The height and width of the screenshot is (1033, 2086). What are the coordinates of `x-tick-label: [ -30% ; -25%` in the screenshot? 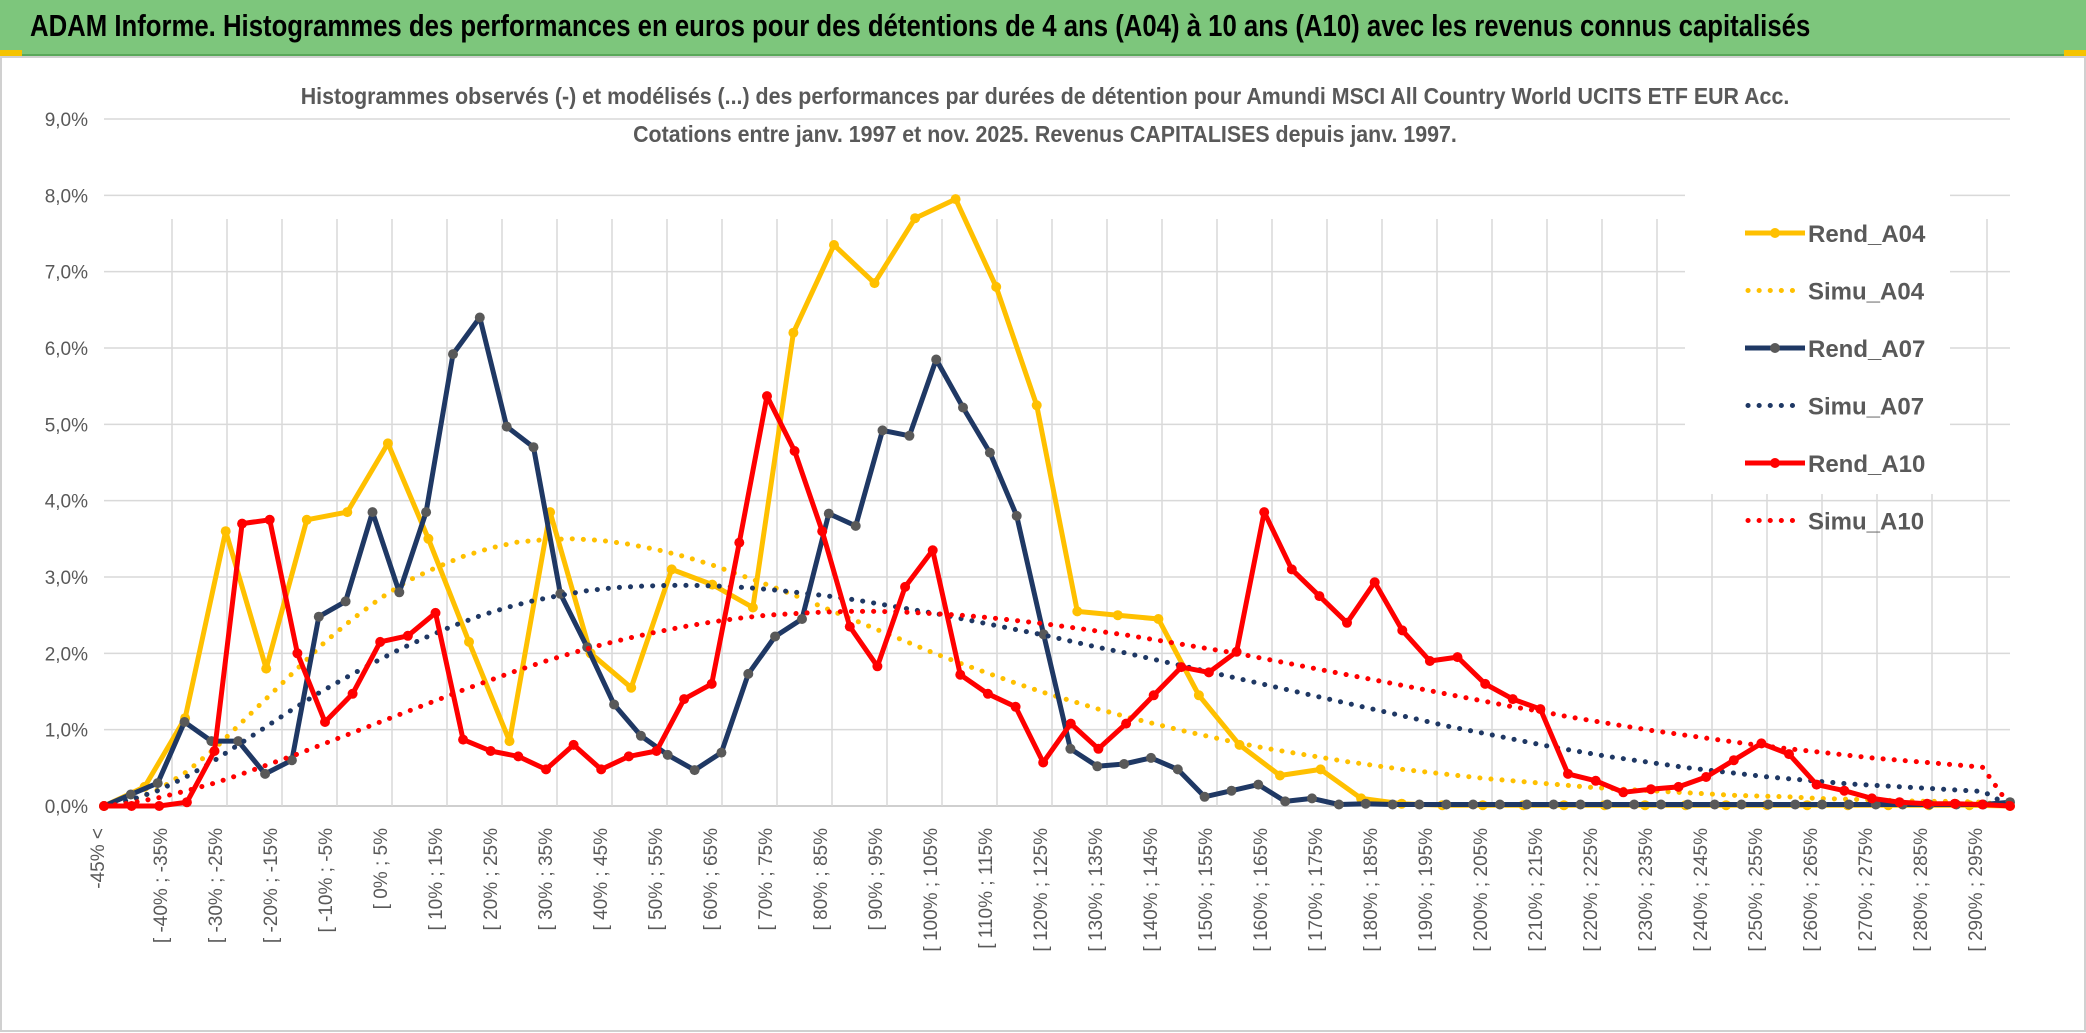 It's located at (216, 885).